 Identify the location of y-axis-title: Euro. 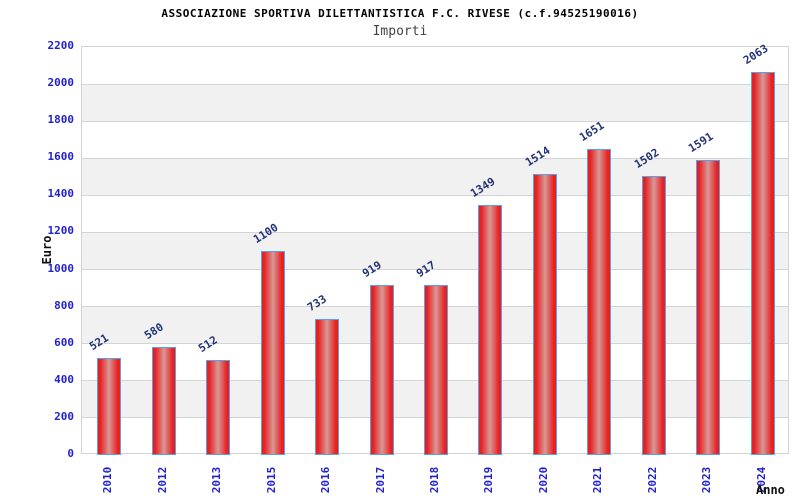
(47, 250).